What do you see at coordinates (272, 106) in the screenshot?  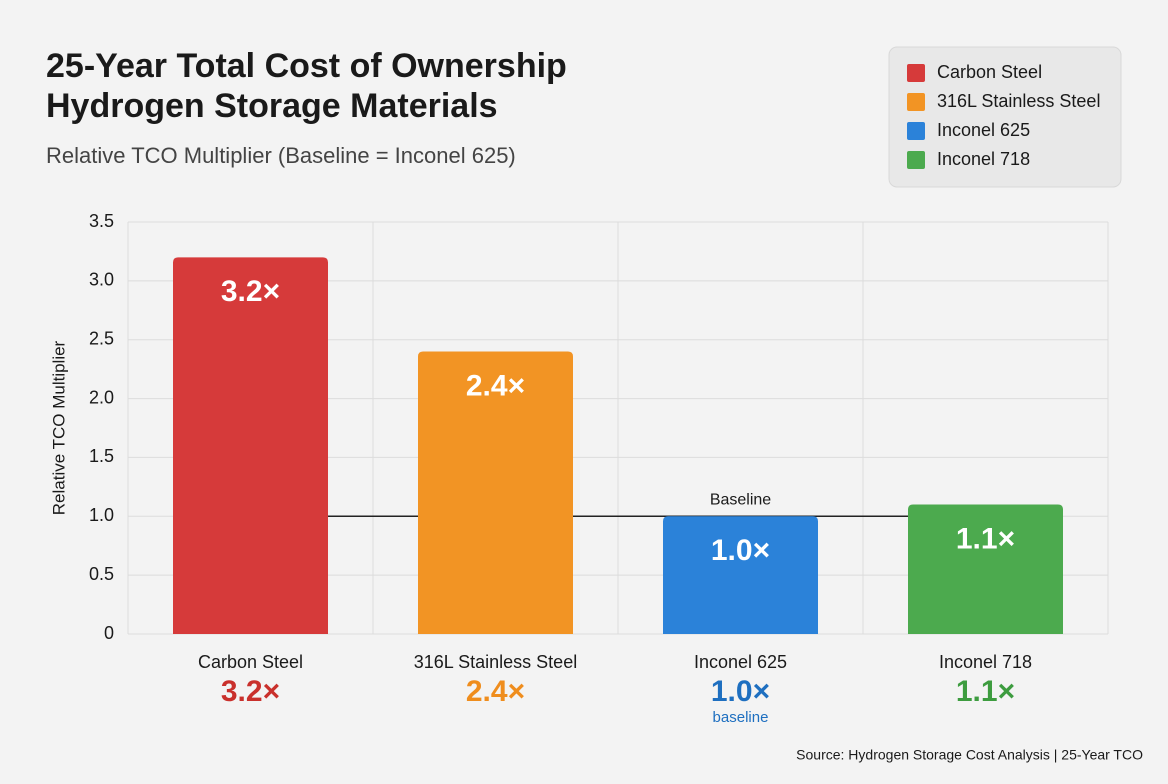 I see `chart-title: Hydrogen Storage Materials` at bounding box center [272, 106].